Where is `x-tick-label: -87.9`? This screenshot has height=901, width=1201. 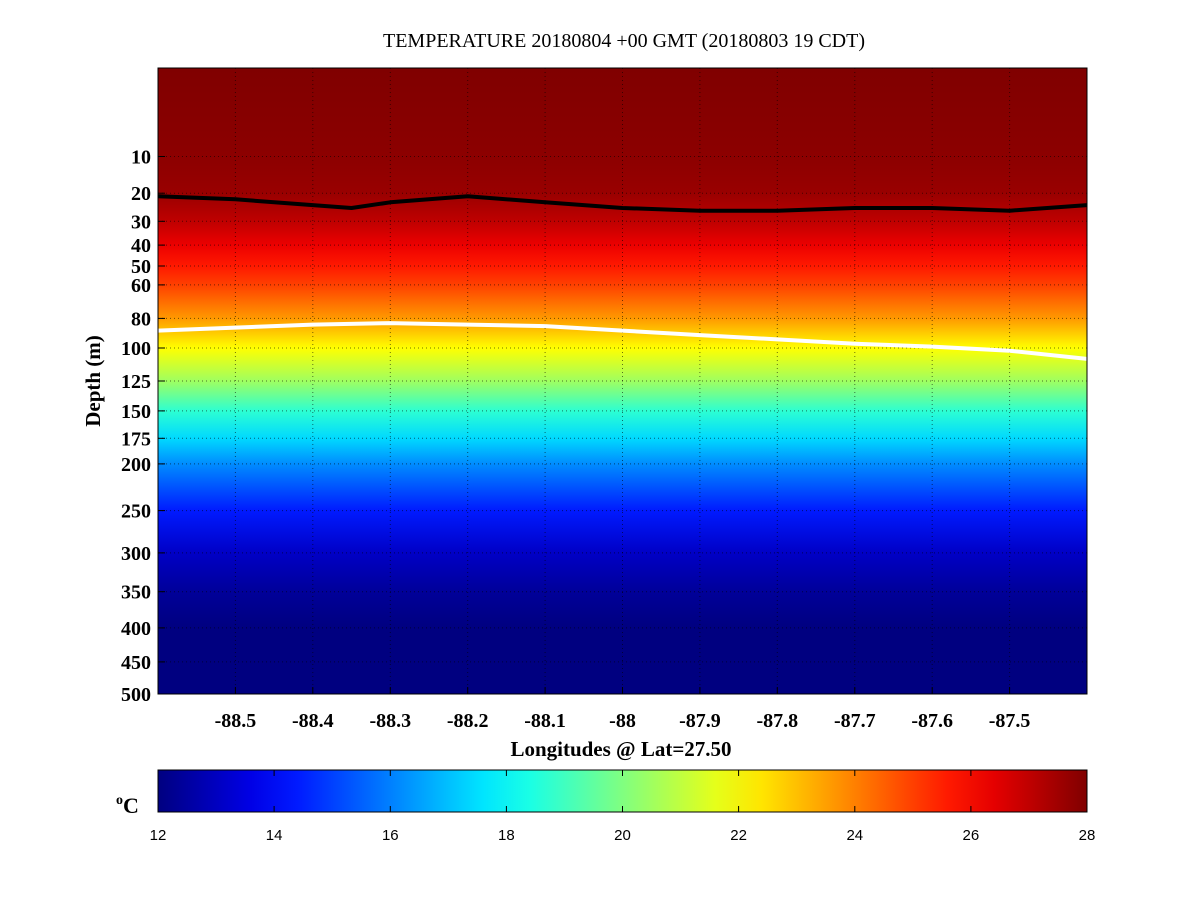 x-tick-label: -87.9 is located at coordinates (700, 721).